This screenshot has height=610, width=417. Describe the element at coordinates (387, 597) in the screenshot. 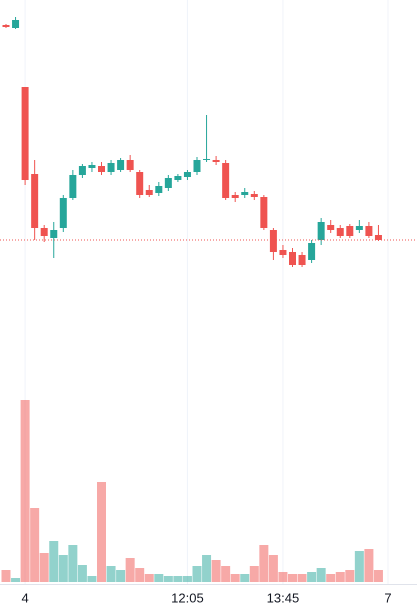

I see `x-tick-label: 7` at that location.